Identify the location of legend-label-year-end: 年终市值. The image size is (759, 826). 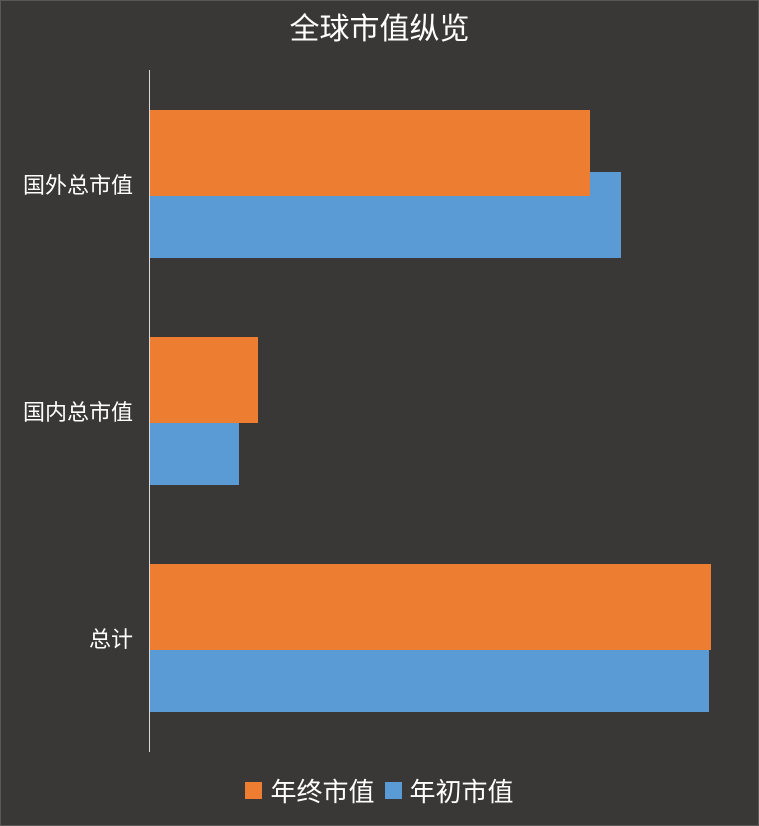
(322, 793).